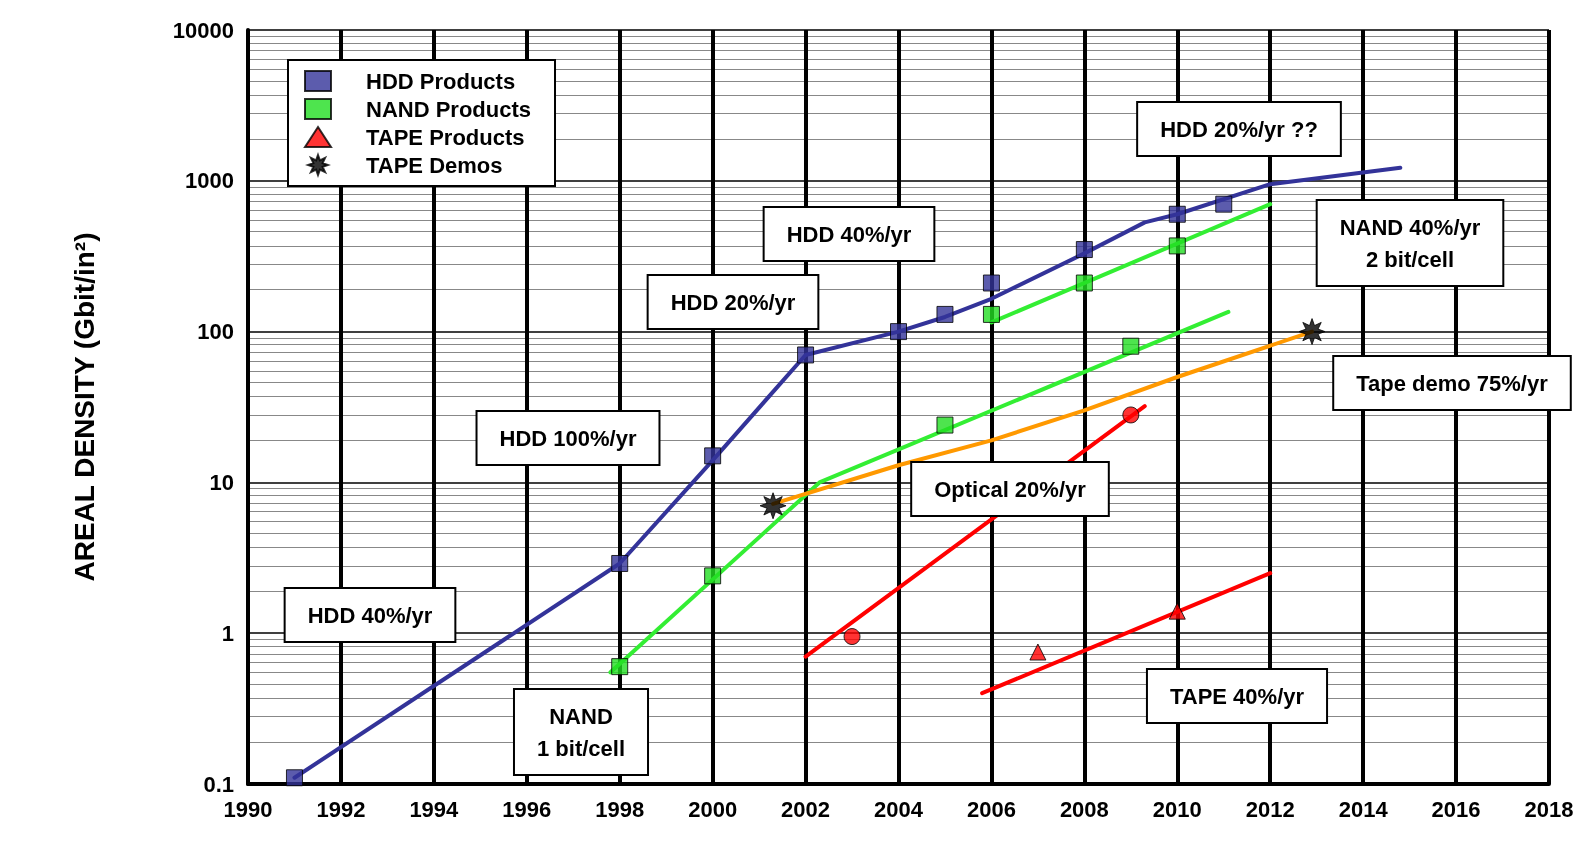 The image size is (1595, 847). What do you see at coordinates (1410, 243) in the screenshot?
I see `annotation: NAND 40%/yr 2 bit/cell` at bounding box center [1410, 243].